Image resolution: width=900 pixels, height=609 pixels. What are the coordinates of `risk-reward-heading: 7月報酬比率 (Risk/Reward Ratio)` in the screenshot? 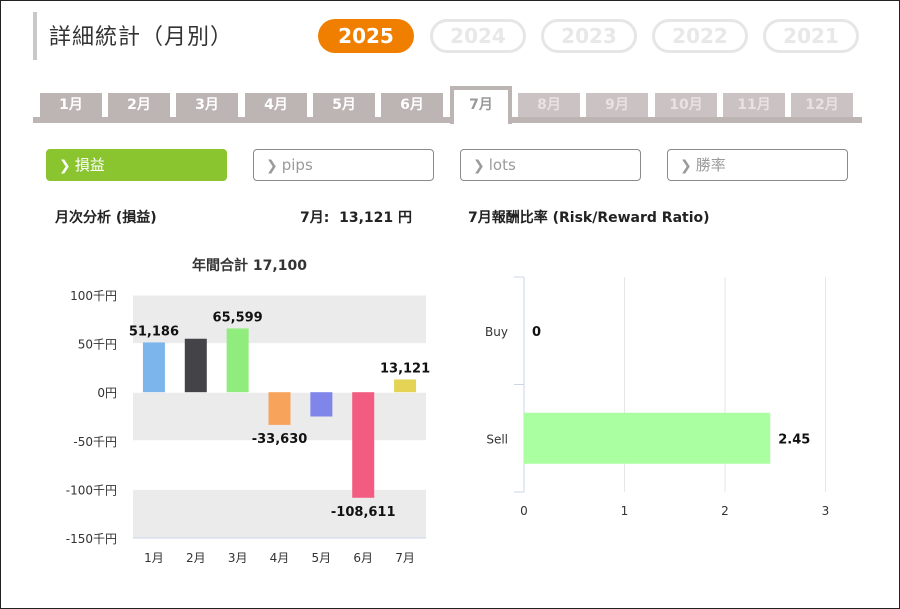 It's located at (589, 218).